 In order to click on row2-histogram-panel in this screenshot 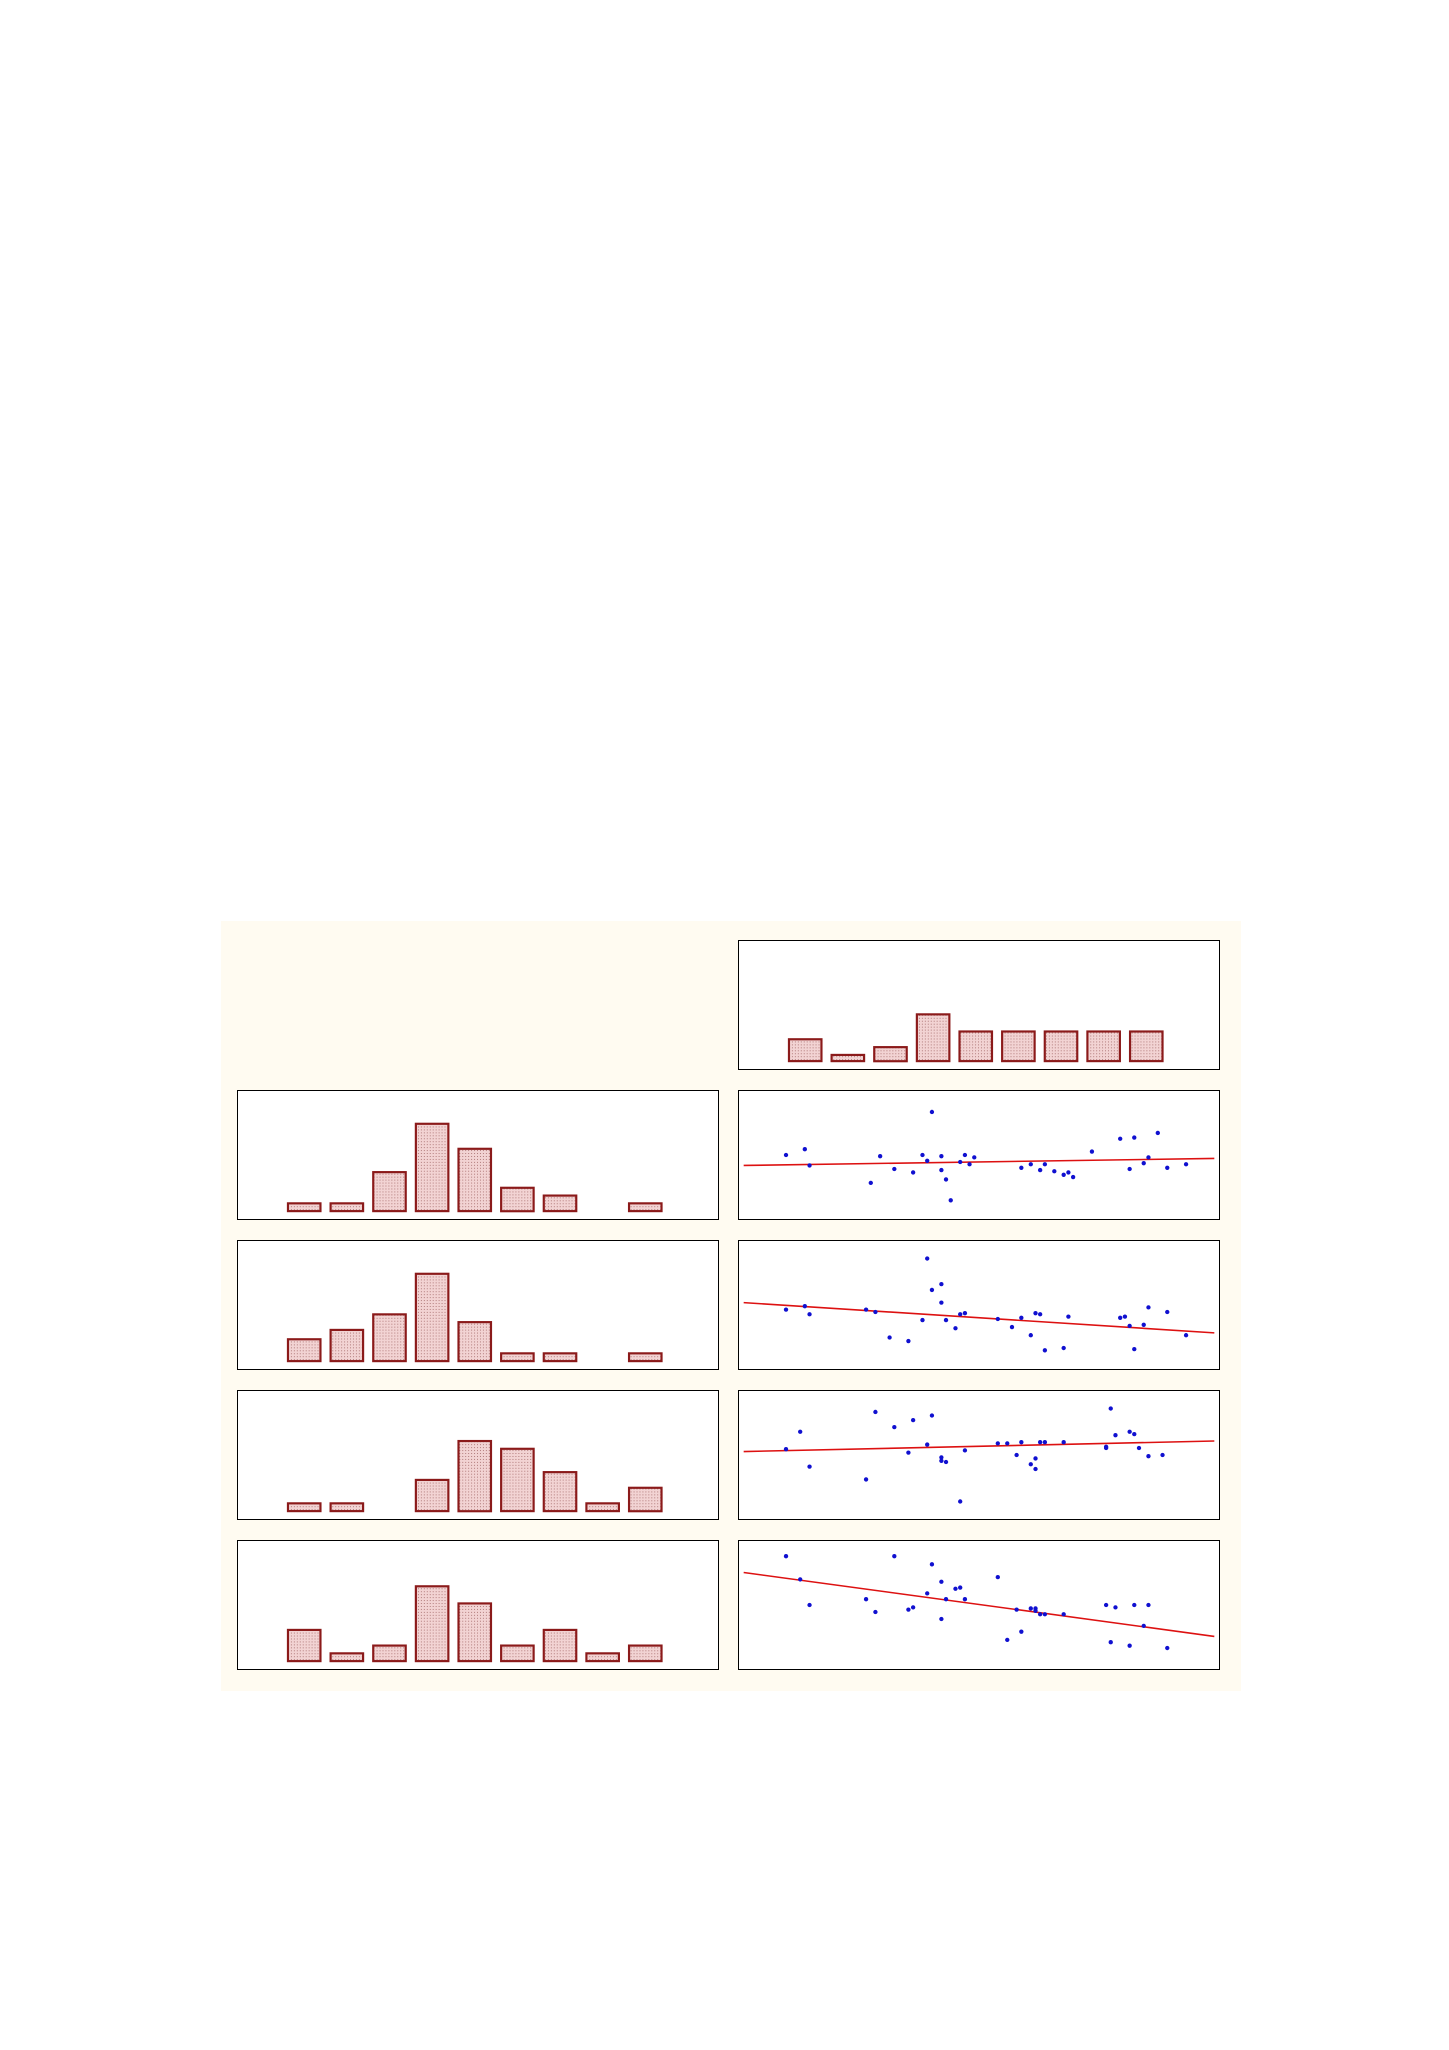, I will do `click(478, 1305)`.